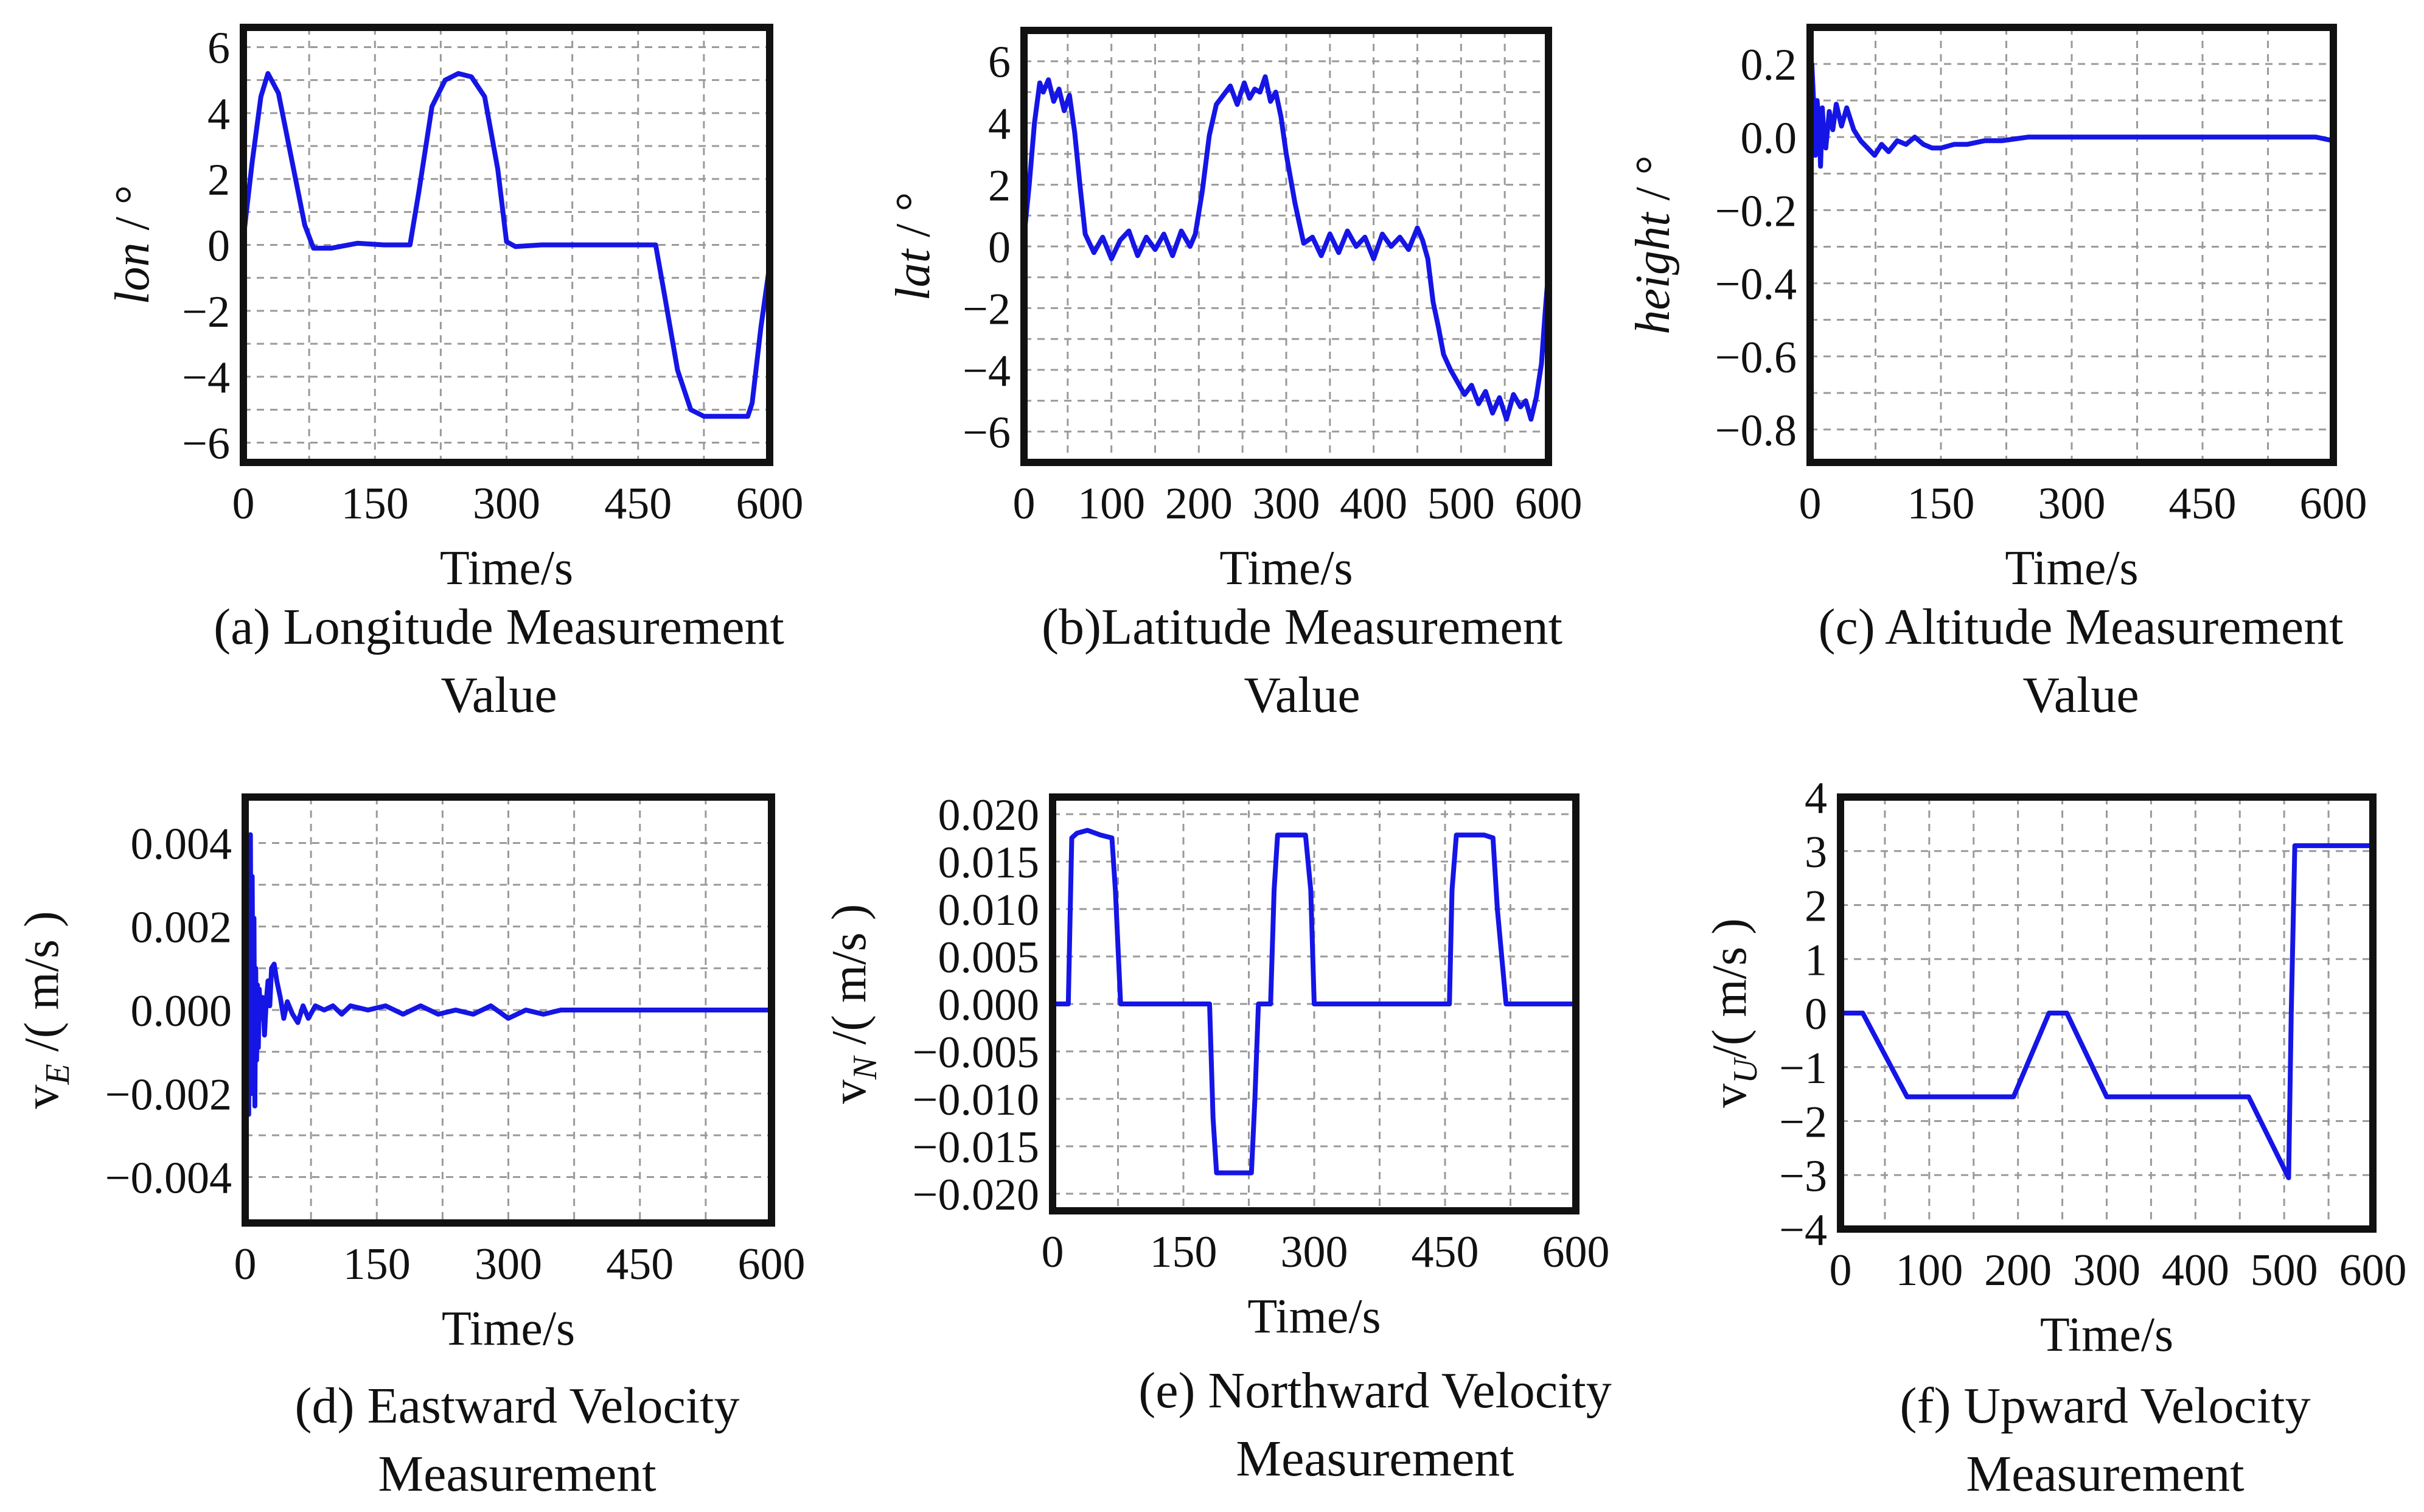  Describe the element at coordinates (1302, 627) in the screenshot. I see `caption-line: (b)Latitude Measurement` at that location.